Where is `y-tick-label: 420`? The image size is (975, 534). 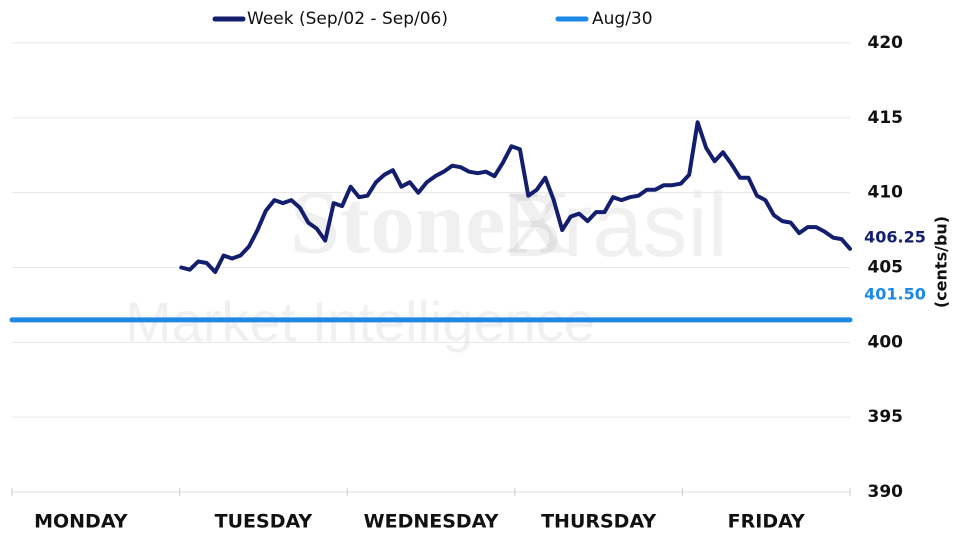 y-tick-label: 420 is located at coordinates (886, 43).